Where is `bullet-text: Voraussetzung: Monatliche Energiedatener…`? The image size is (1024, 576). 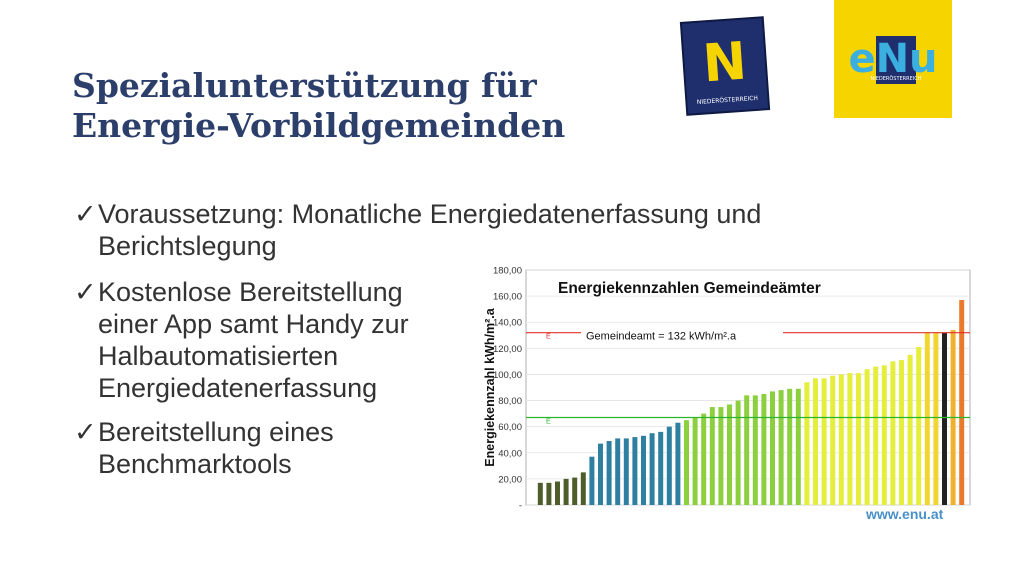 bullet-text: Voraussetzung: Monatliche Energiedatener… is located at coordinates (430, 214).